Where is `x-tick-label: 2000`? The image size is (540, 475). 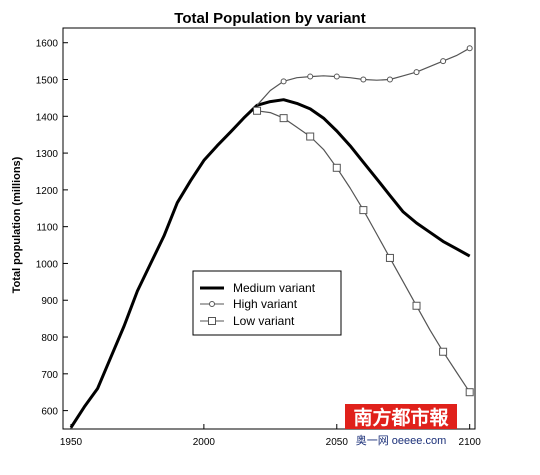 x-tick-label: 2000 is located at coordinates (204, 442).